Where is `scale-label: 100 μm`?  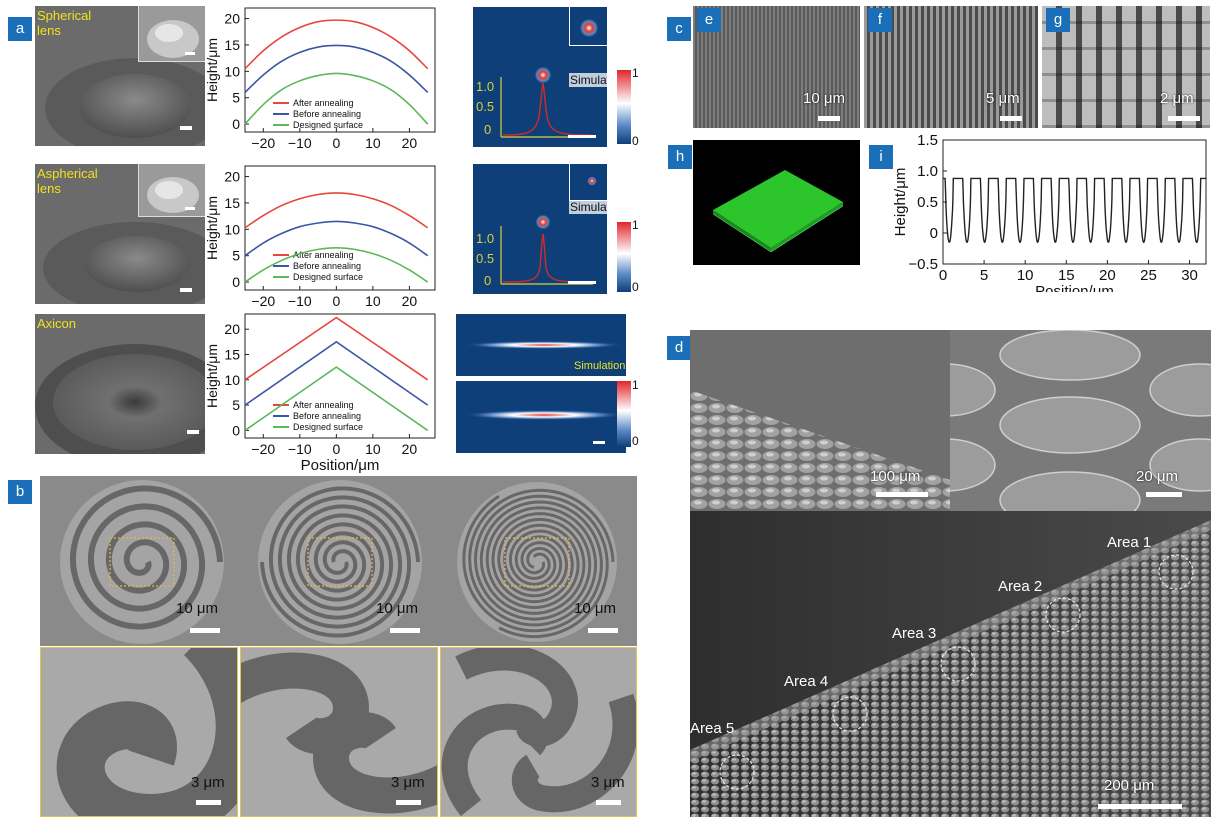 scale-label: 100 μm is located at coordinates (895, 476).